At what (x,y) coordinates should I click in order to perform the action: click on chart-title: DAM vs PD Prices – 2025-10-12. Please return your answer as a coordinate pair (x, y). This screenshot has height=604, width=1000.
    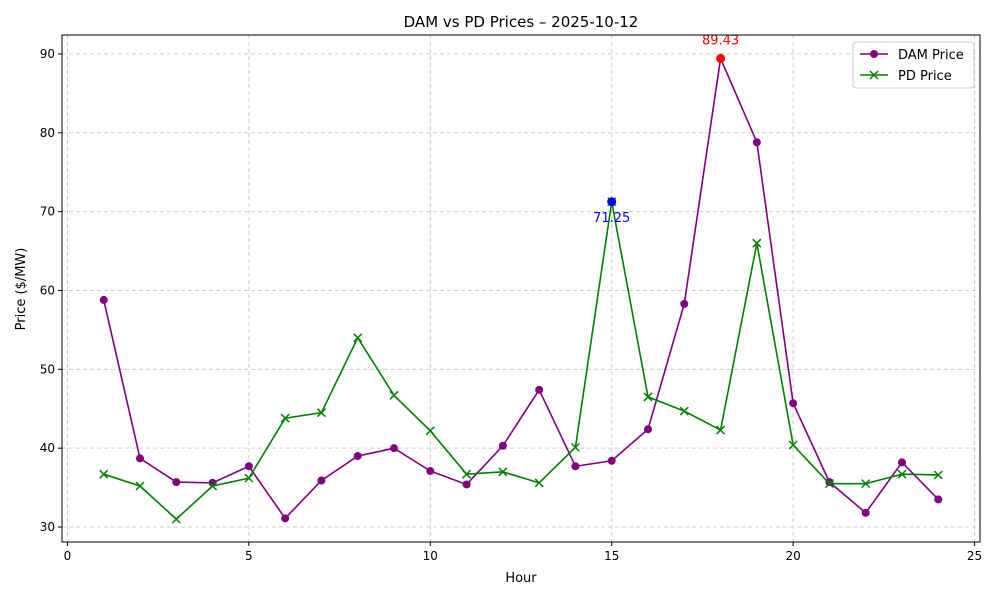
    Looking at the image, I should click on (521, 22).